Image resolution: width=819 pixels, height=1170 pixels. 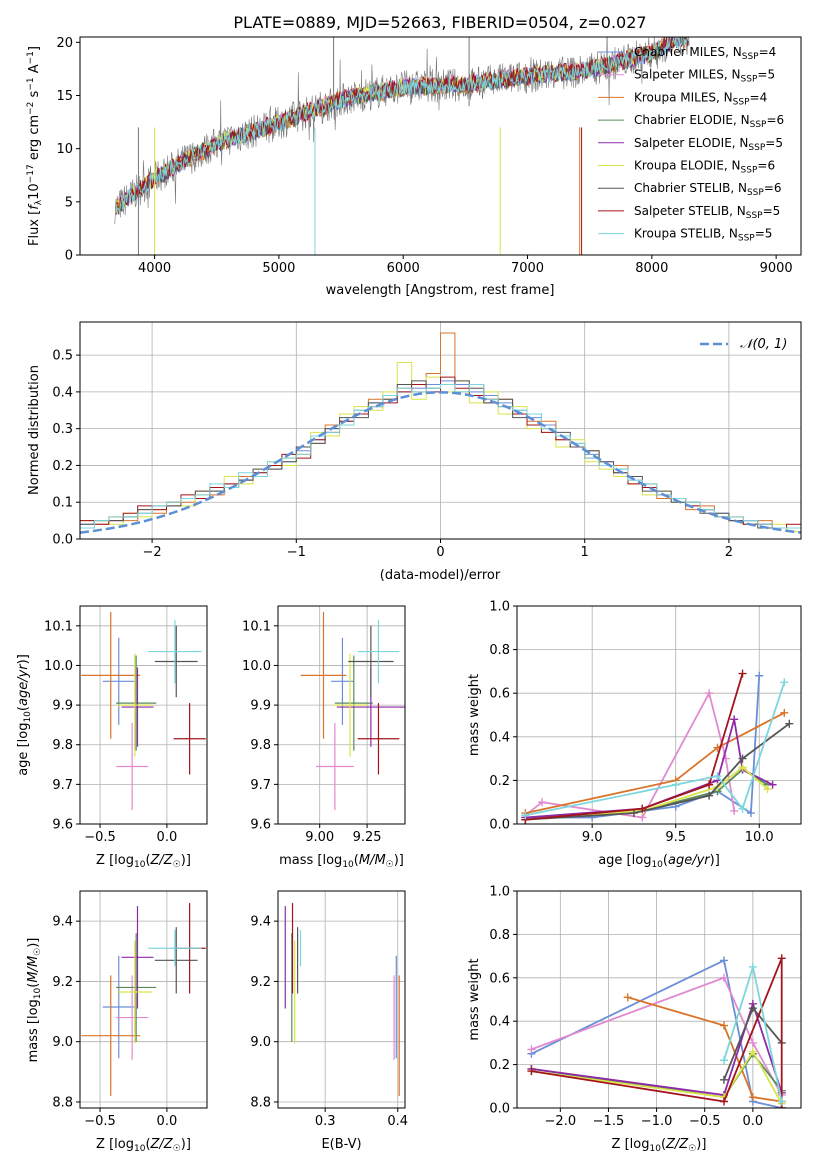 What do you see at coordinates (402, 125) in the screenshot?
I see `model-spectrum-kroupa-stelib` at bounding box center [402, 125].